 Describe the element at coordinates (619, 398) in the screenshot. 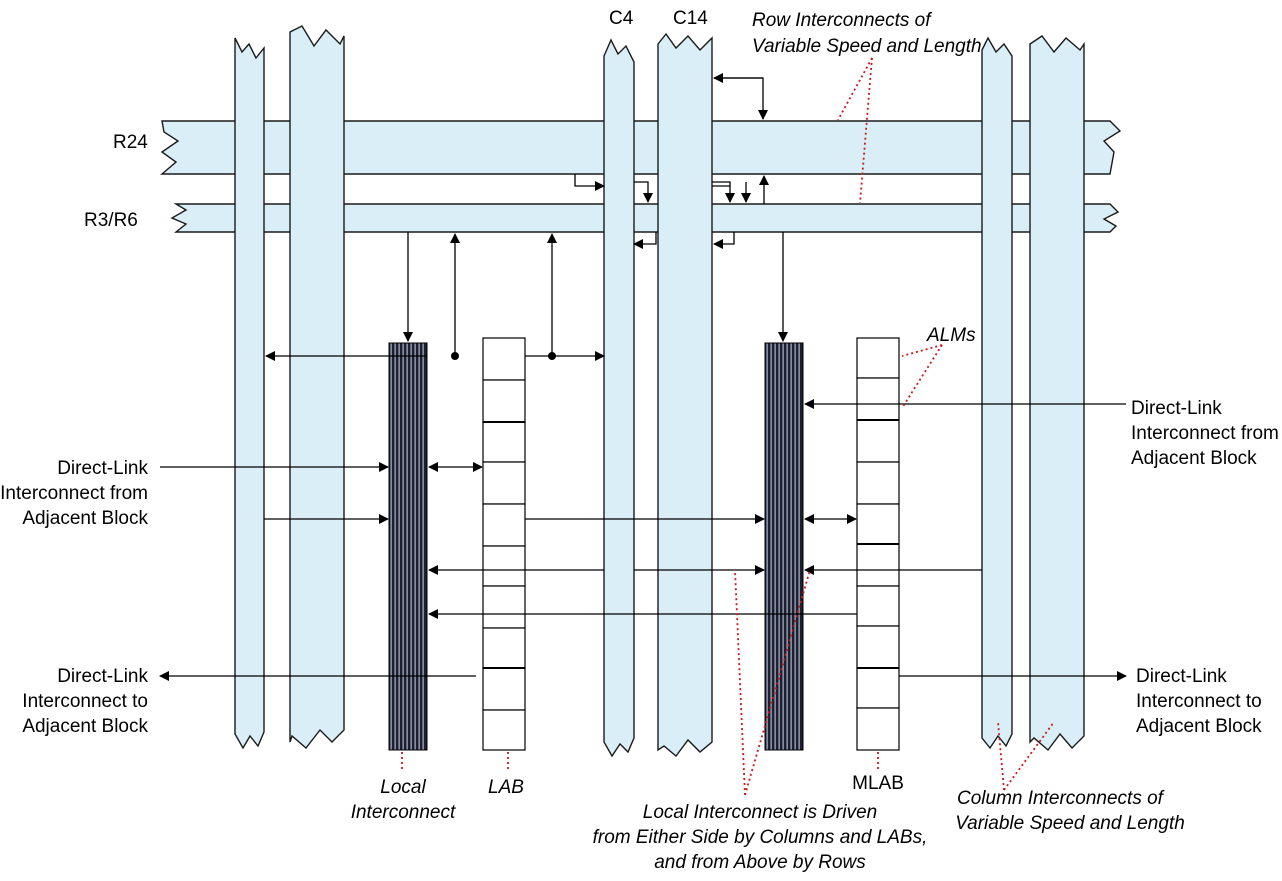

I see `column-bus-c4` at that location.